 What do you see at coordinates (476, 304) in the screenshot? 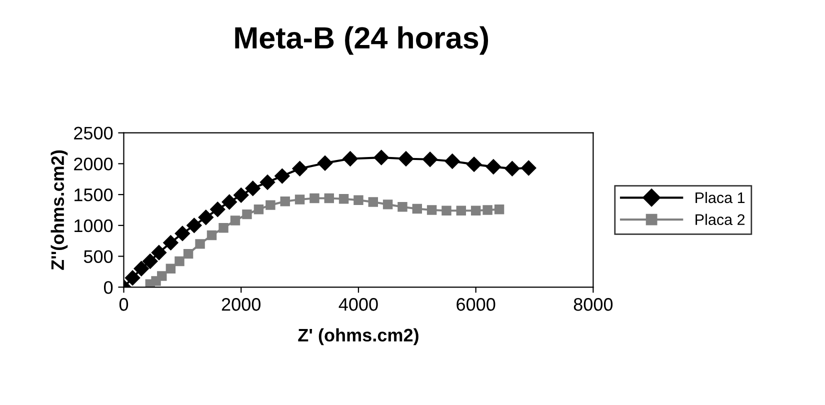
I see `x-tick-label: 6000` at bounding box center [476, 304].